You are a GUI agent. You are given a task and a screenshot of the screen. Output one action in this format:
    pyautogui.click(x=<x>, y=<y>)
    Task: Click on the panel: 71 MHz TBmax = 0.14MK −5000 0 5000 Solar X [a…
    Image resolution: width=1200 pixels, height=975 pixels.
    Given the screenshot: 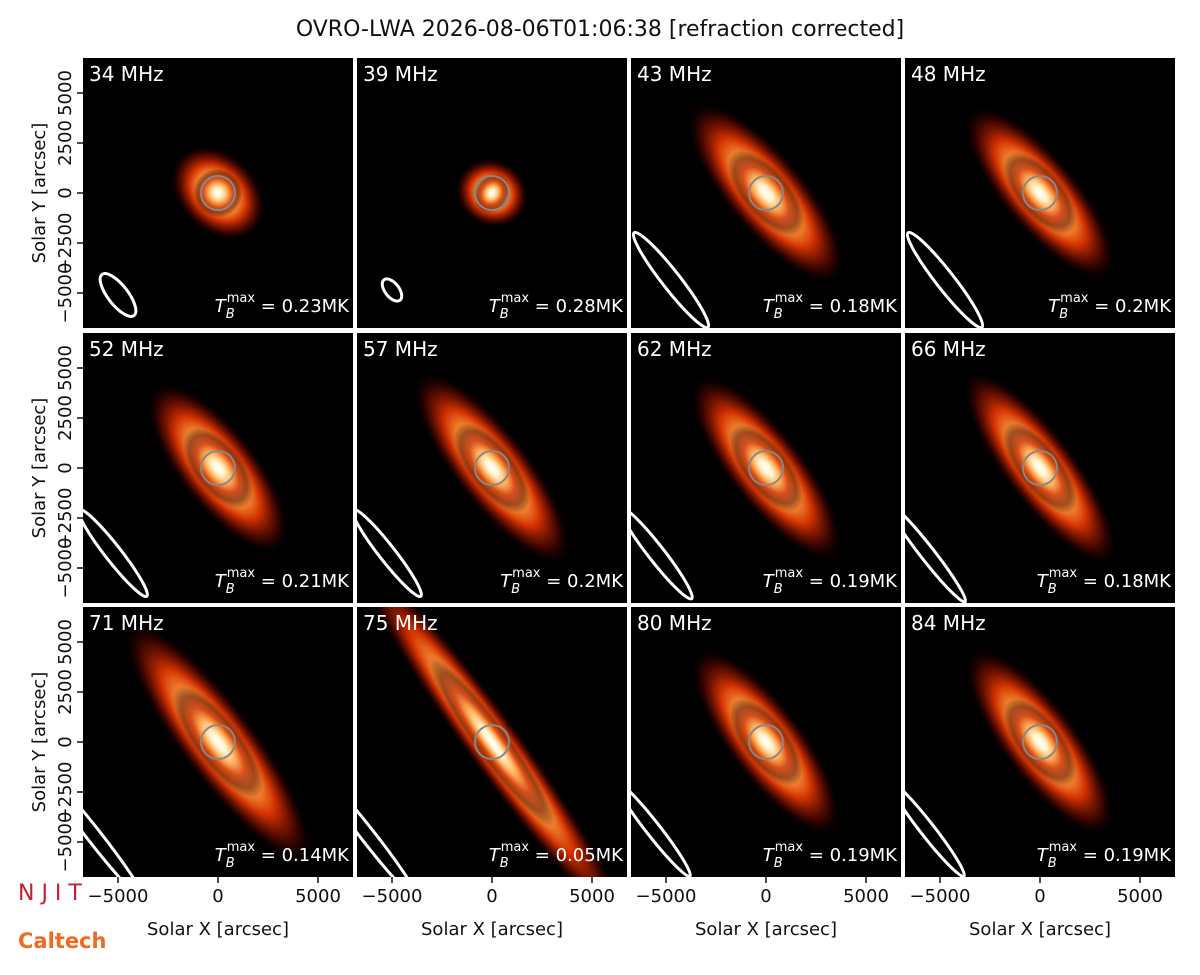 What is the action you would take?
    pyautogui.click(x=191, y=773)
    